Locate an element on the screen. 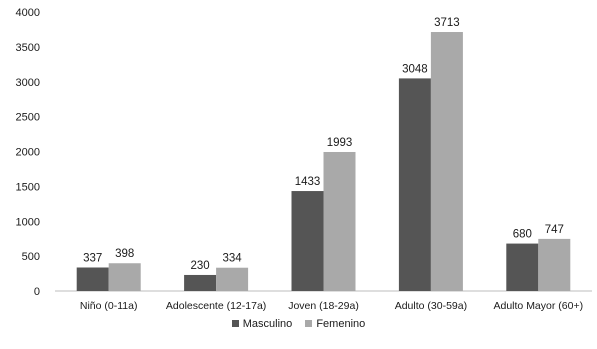 The height and width of the screenshot is (349, 597). legend-item-femenino: Femenino is located at coordinates (335, 324).